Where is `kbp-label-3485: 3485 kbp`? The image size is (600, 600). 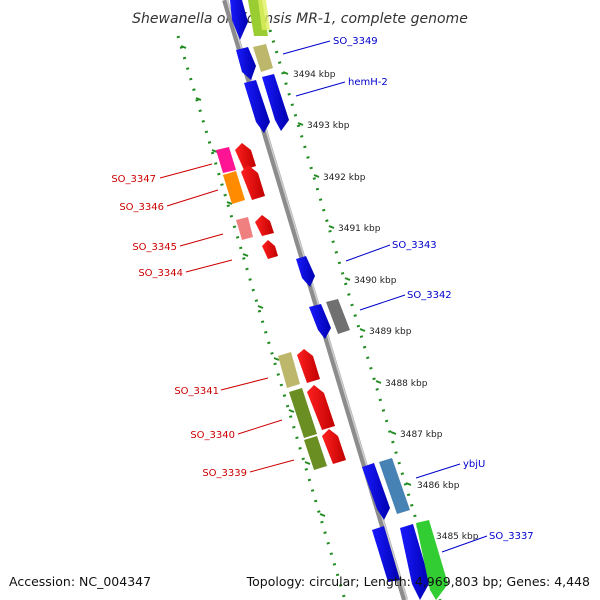 kbp-label-3485: 3485 kbp is located at coordinates (457, 537).